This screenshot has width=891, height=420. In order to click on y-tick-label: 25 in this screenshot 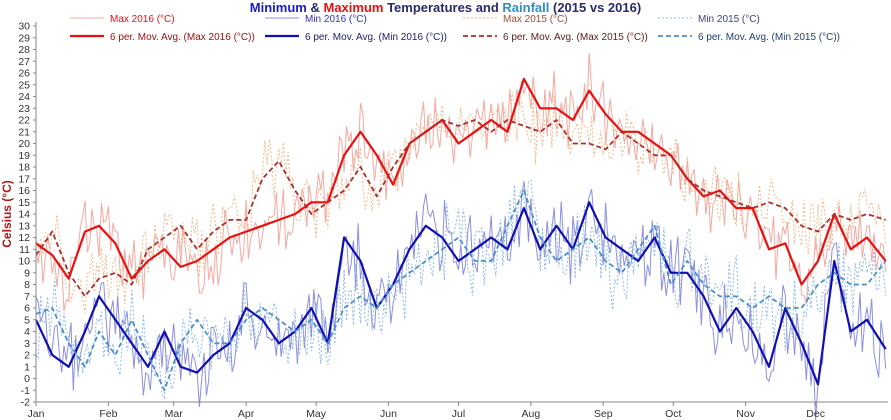, I will do `click(24, 85)`.